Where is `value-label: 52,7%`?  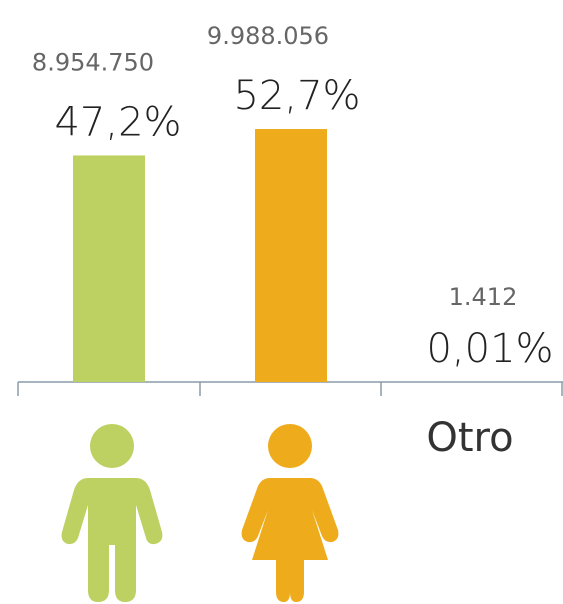 value-label: 52,7% is located at coordinates (296, 96).